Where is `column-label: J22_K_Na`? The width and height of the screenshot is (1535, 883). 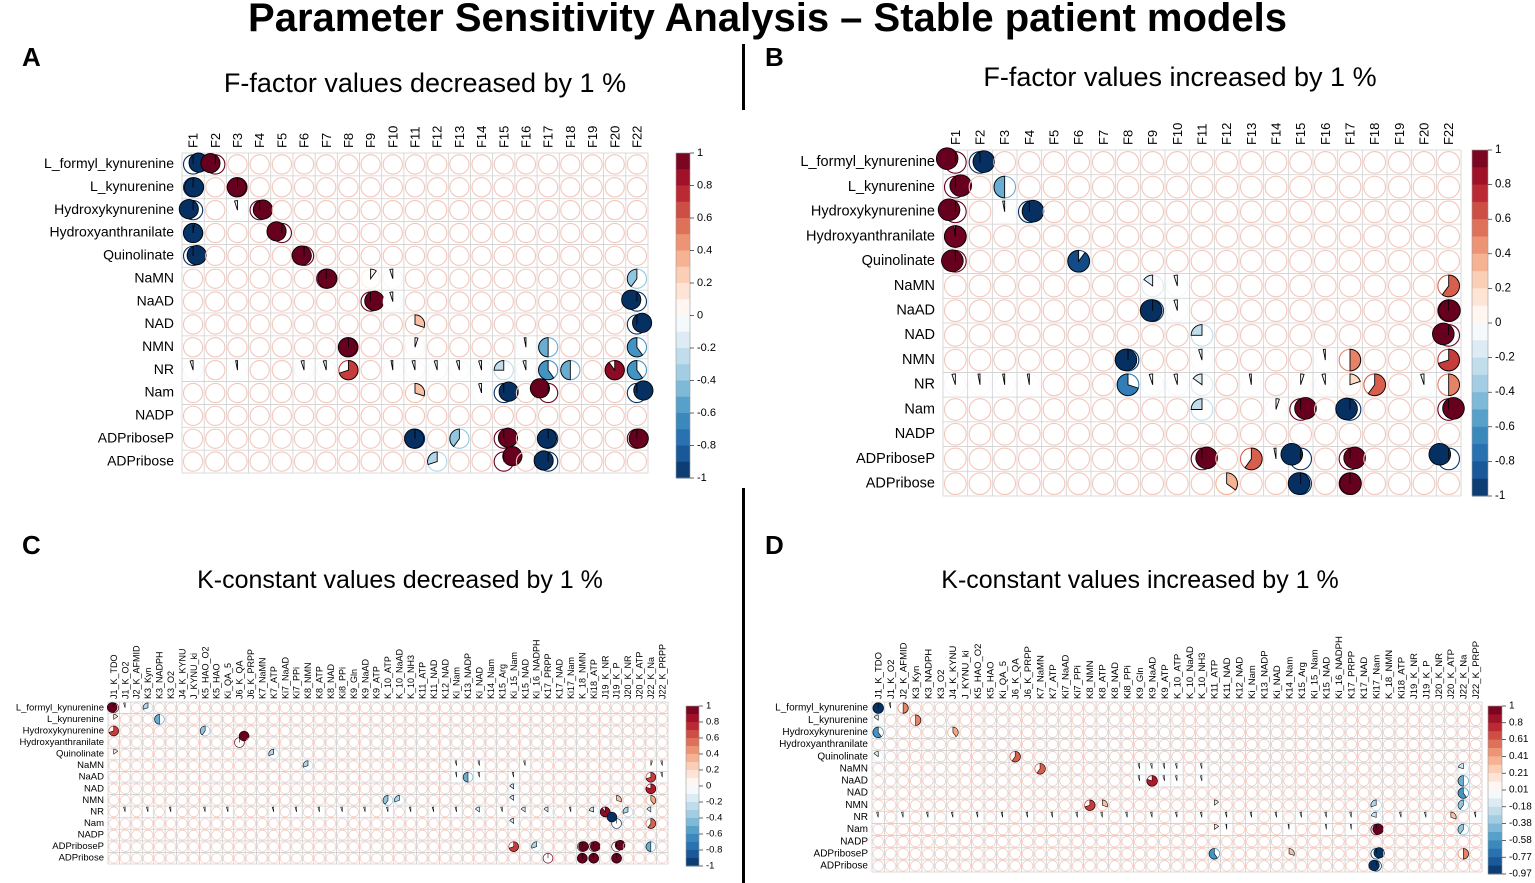 column-label: J22_K_Na is located at coordinates (651, 678).